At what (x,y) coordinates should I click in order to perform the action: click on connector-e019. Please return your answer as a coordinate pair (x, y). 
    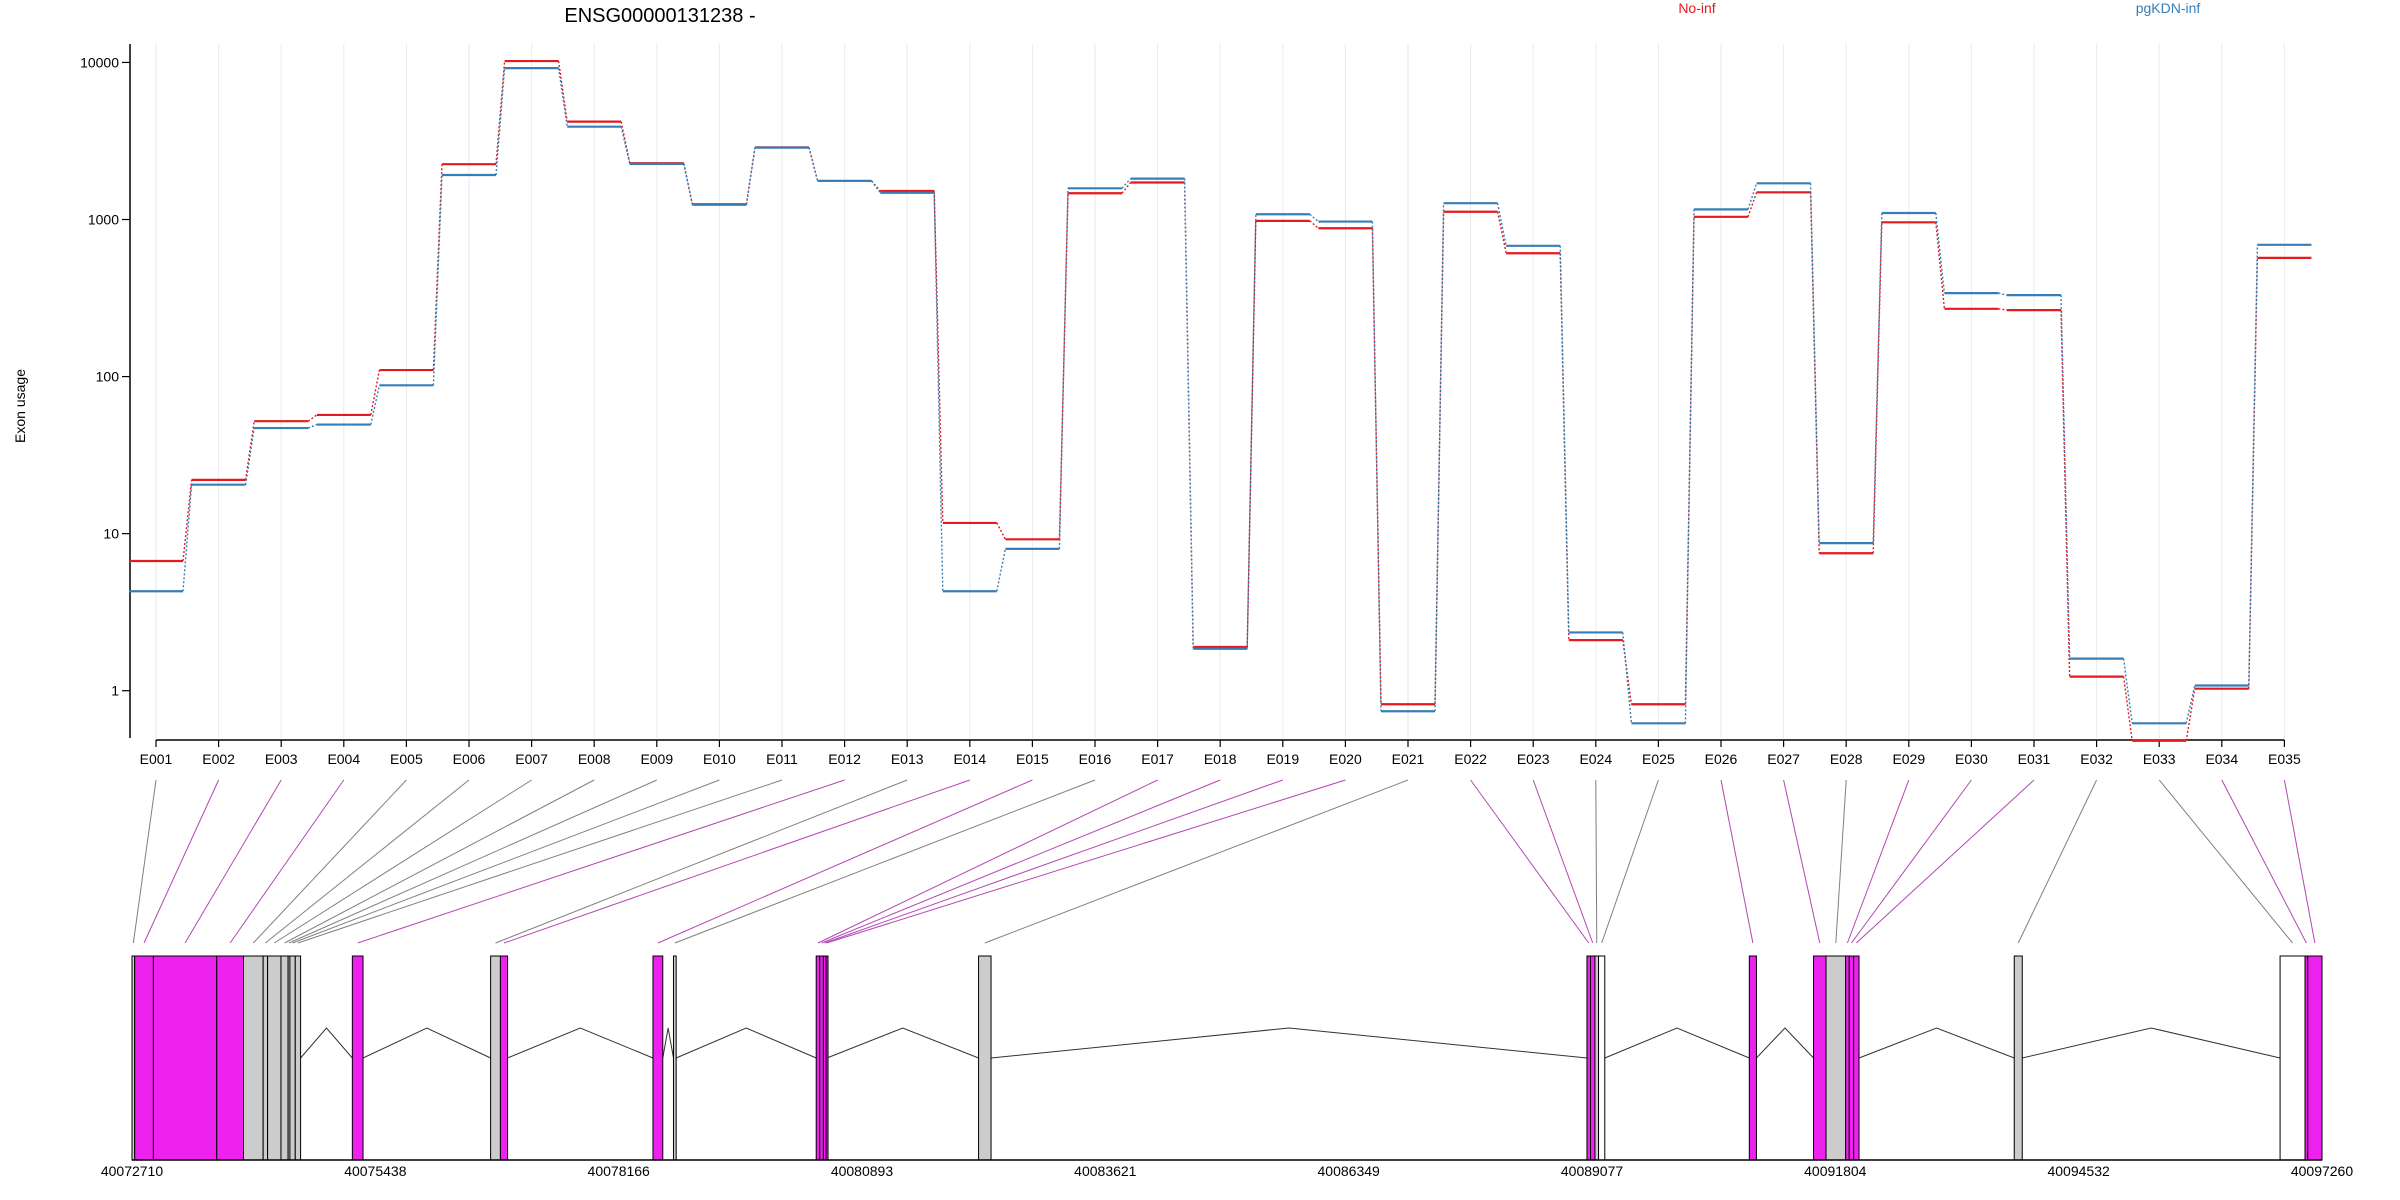
    Looking at the image, I should click on (1053, 861).